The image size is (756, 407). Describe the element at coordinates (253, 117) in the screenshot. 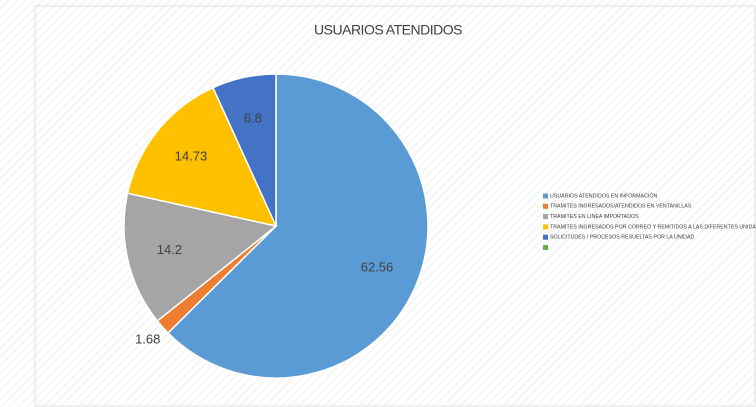

I see `data-label: 6.8` at that location.